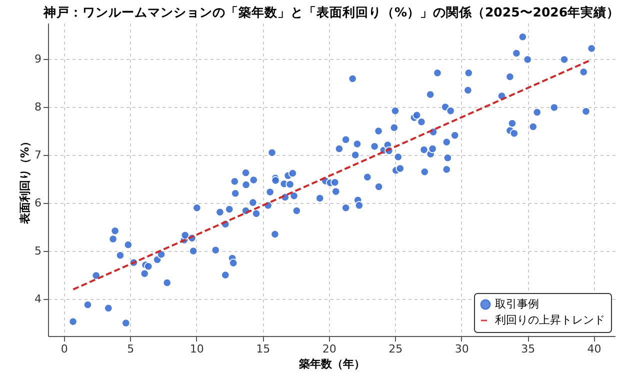 This screenshot has width=625, height=375. Describe the element at coordinates (550, 320) in the screenshot. I see `legend-label: 利回りの上昇トレンド` at that location.